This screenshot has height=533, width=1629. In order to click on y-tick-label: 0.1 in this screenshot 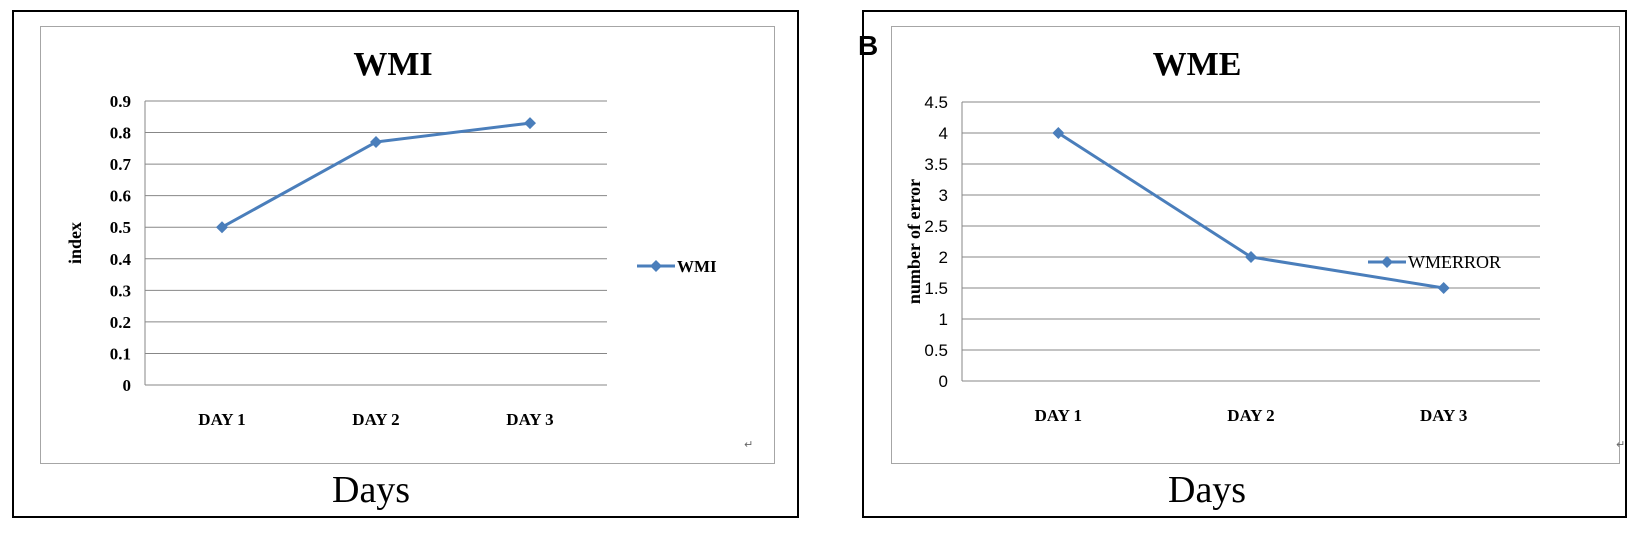, I will do `click(120, 353)`.